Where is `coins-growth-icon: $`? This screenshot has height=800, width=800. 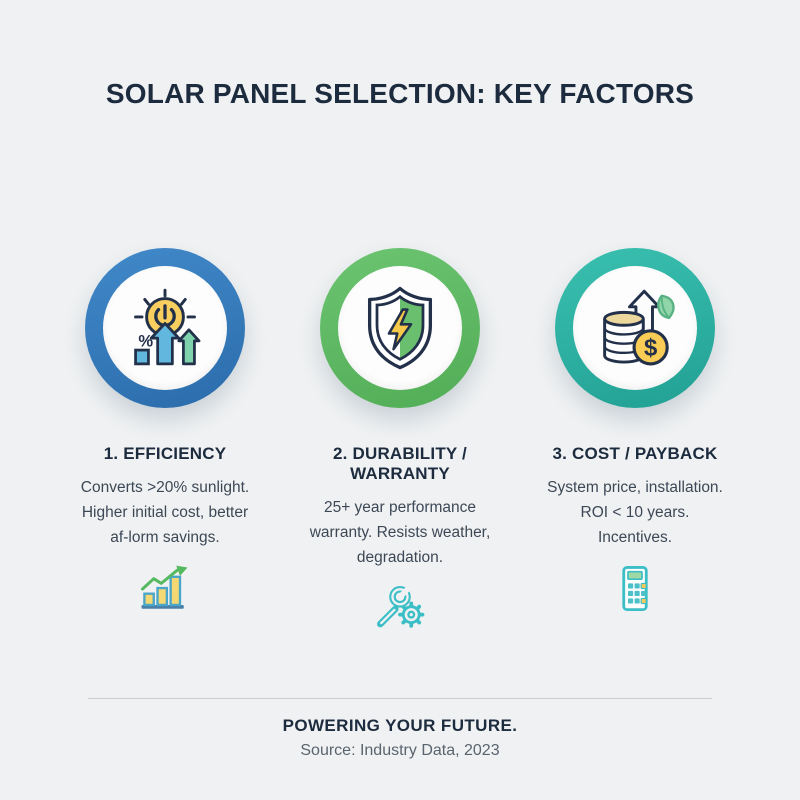
coins-growth-icon: $ is located at coordinates (639, 327).